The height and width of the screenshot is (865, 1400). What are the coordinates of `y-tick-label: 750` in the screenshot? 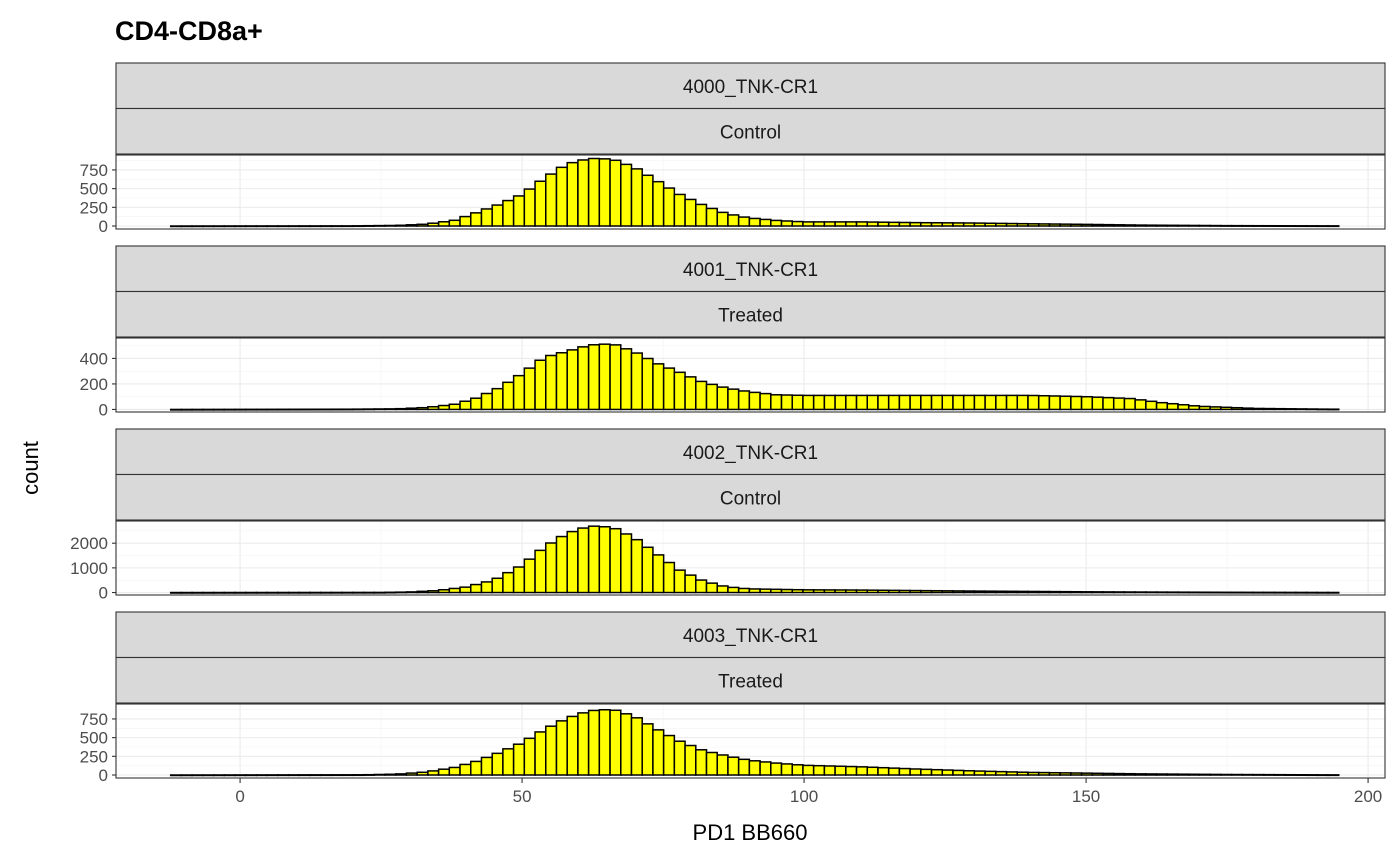 It's located at (94, 719).